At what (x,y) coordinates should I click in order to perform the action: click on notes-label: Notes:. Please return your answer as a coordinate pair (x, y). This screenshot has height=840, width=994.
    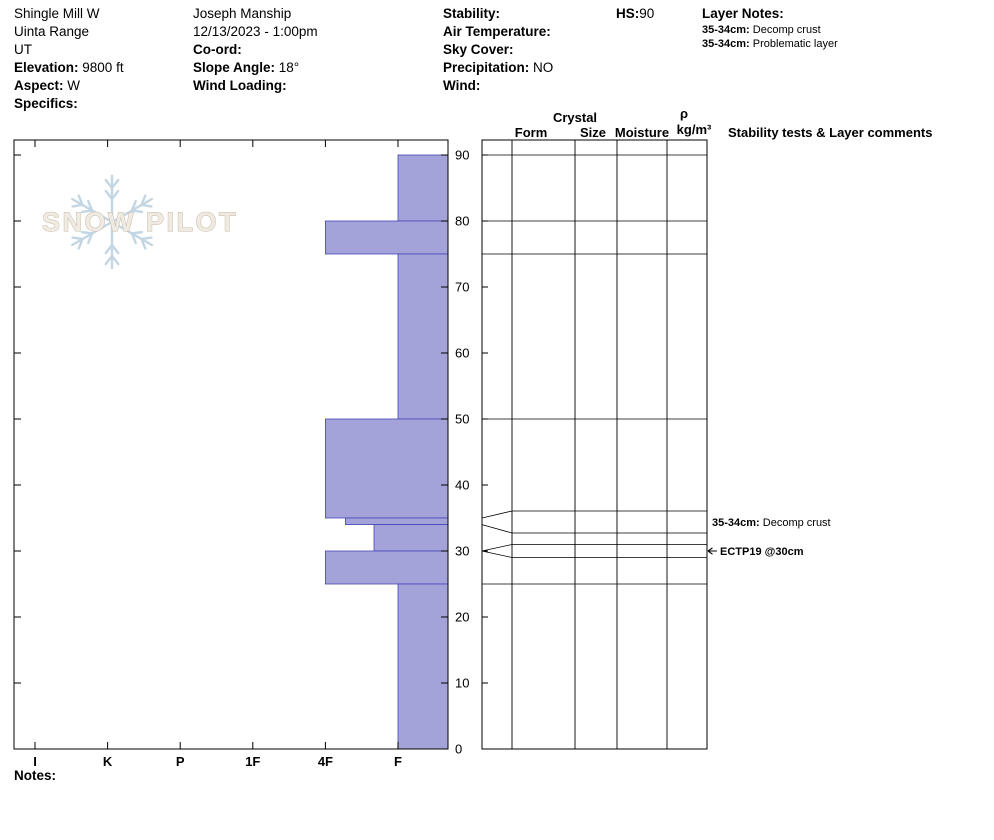
    Looking at the image, I should click on (35, 775).